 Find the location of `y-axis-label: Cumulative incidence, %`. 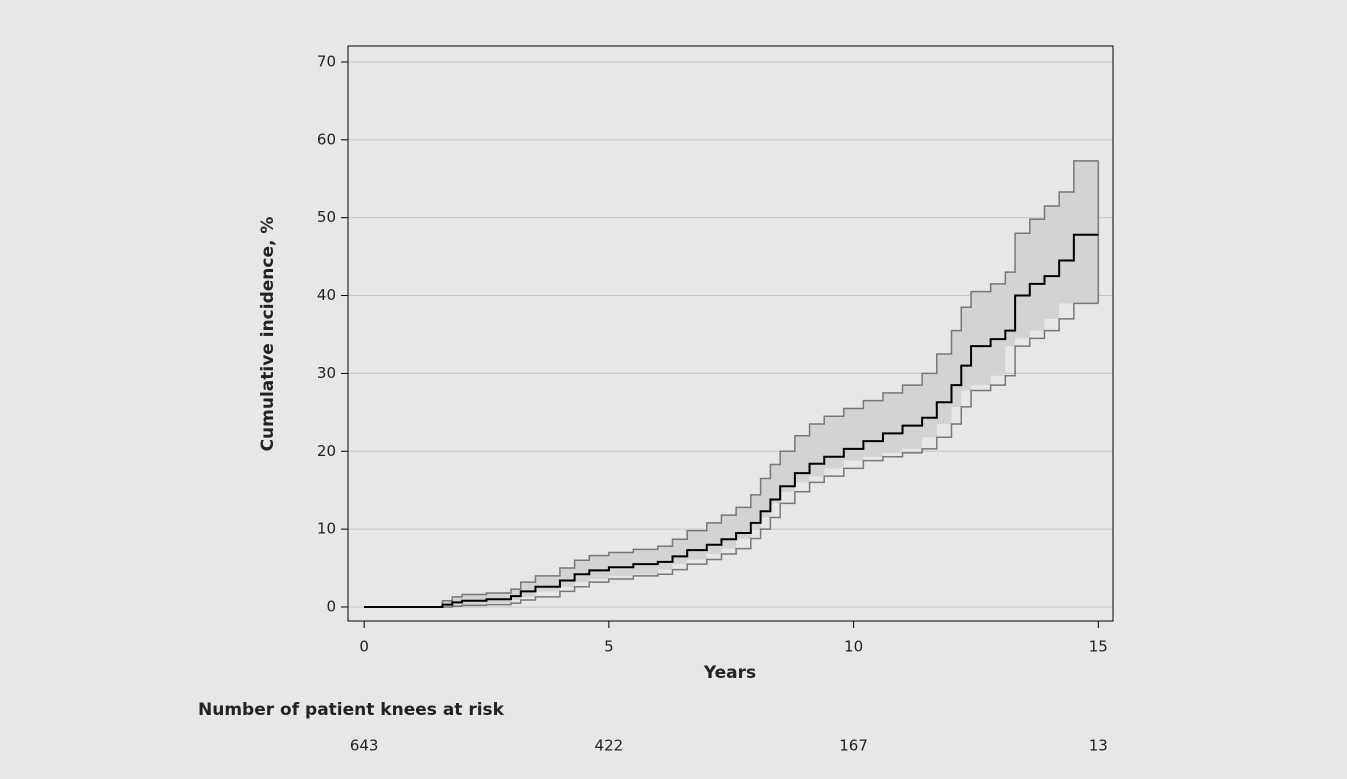

y-axis-label: Cumulative incidence, % is located at coordinates (268, 334).